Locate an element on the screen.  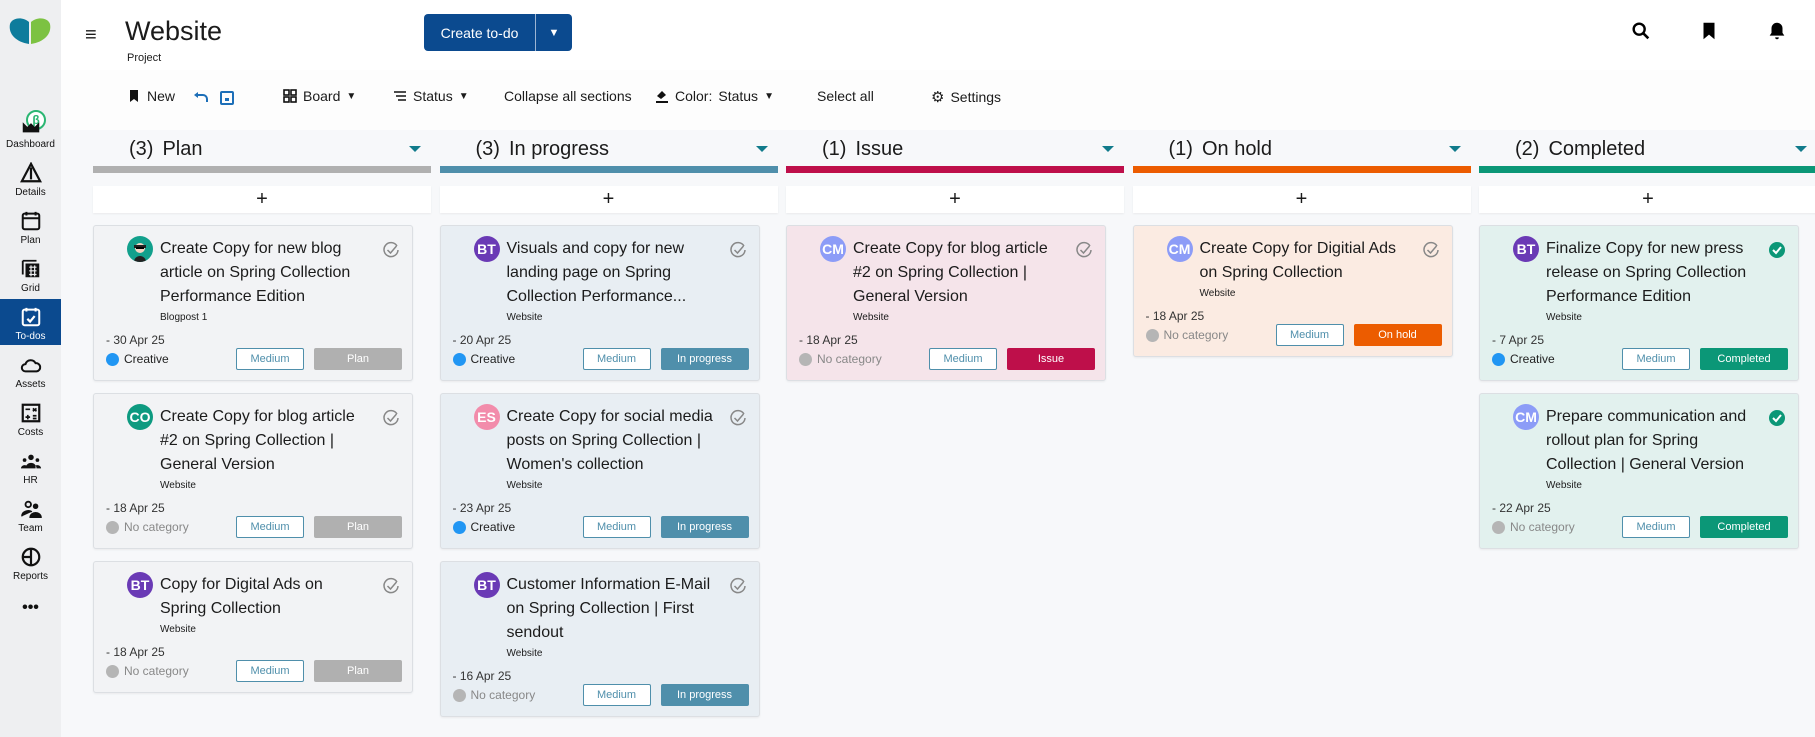
undo-icon is located at coordinates (201, 98).